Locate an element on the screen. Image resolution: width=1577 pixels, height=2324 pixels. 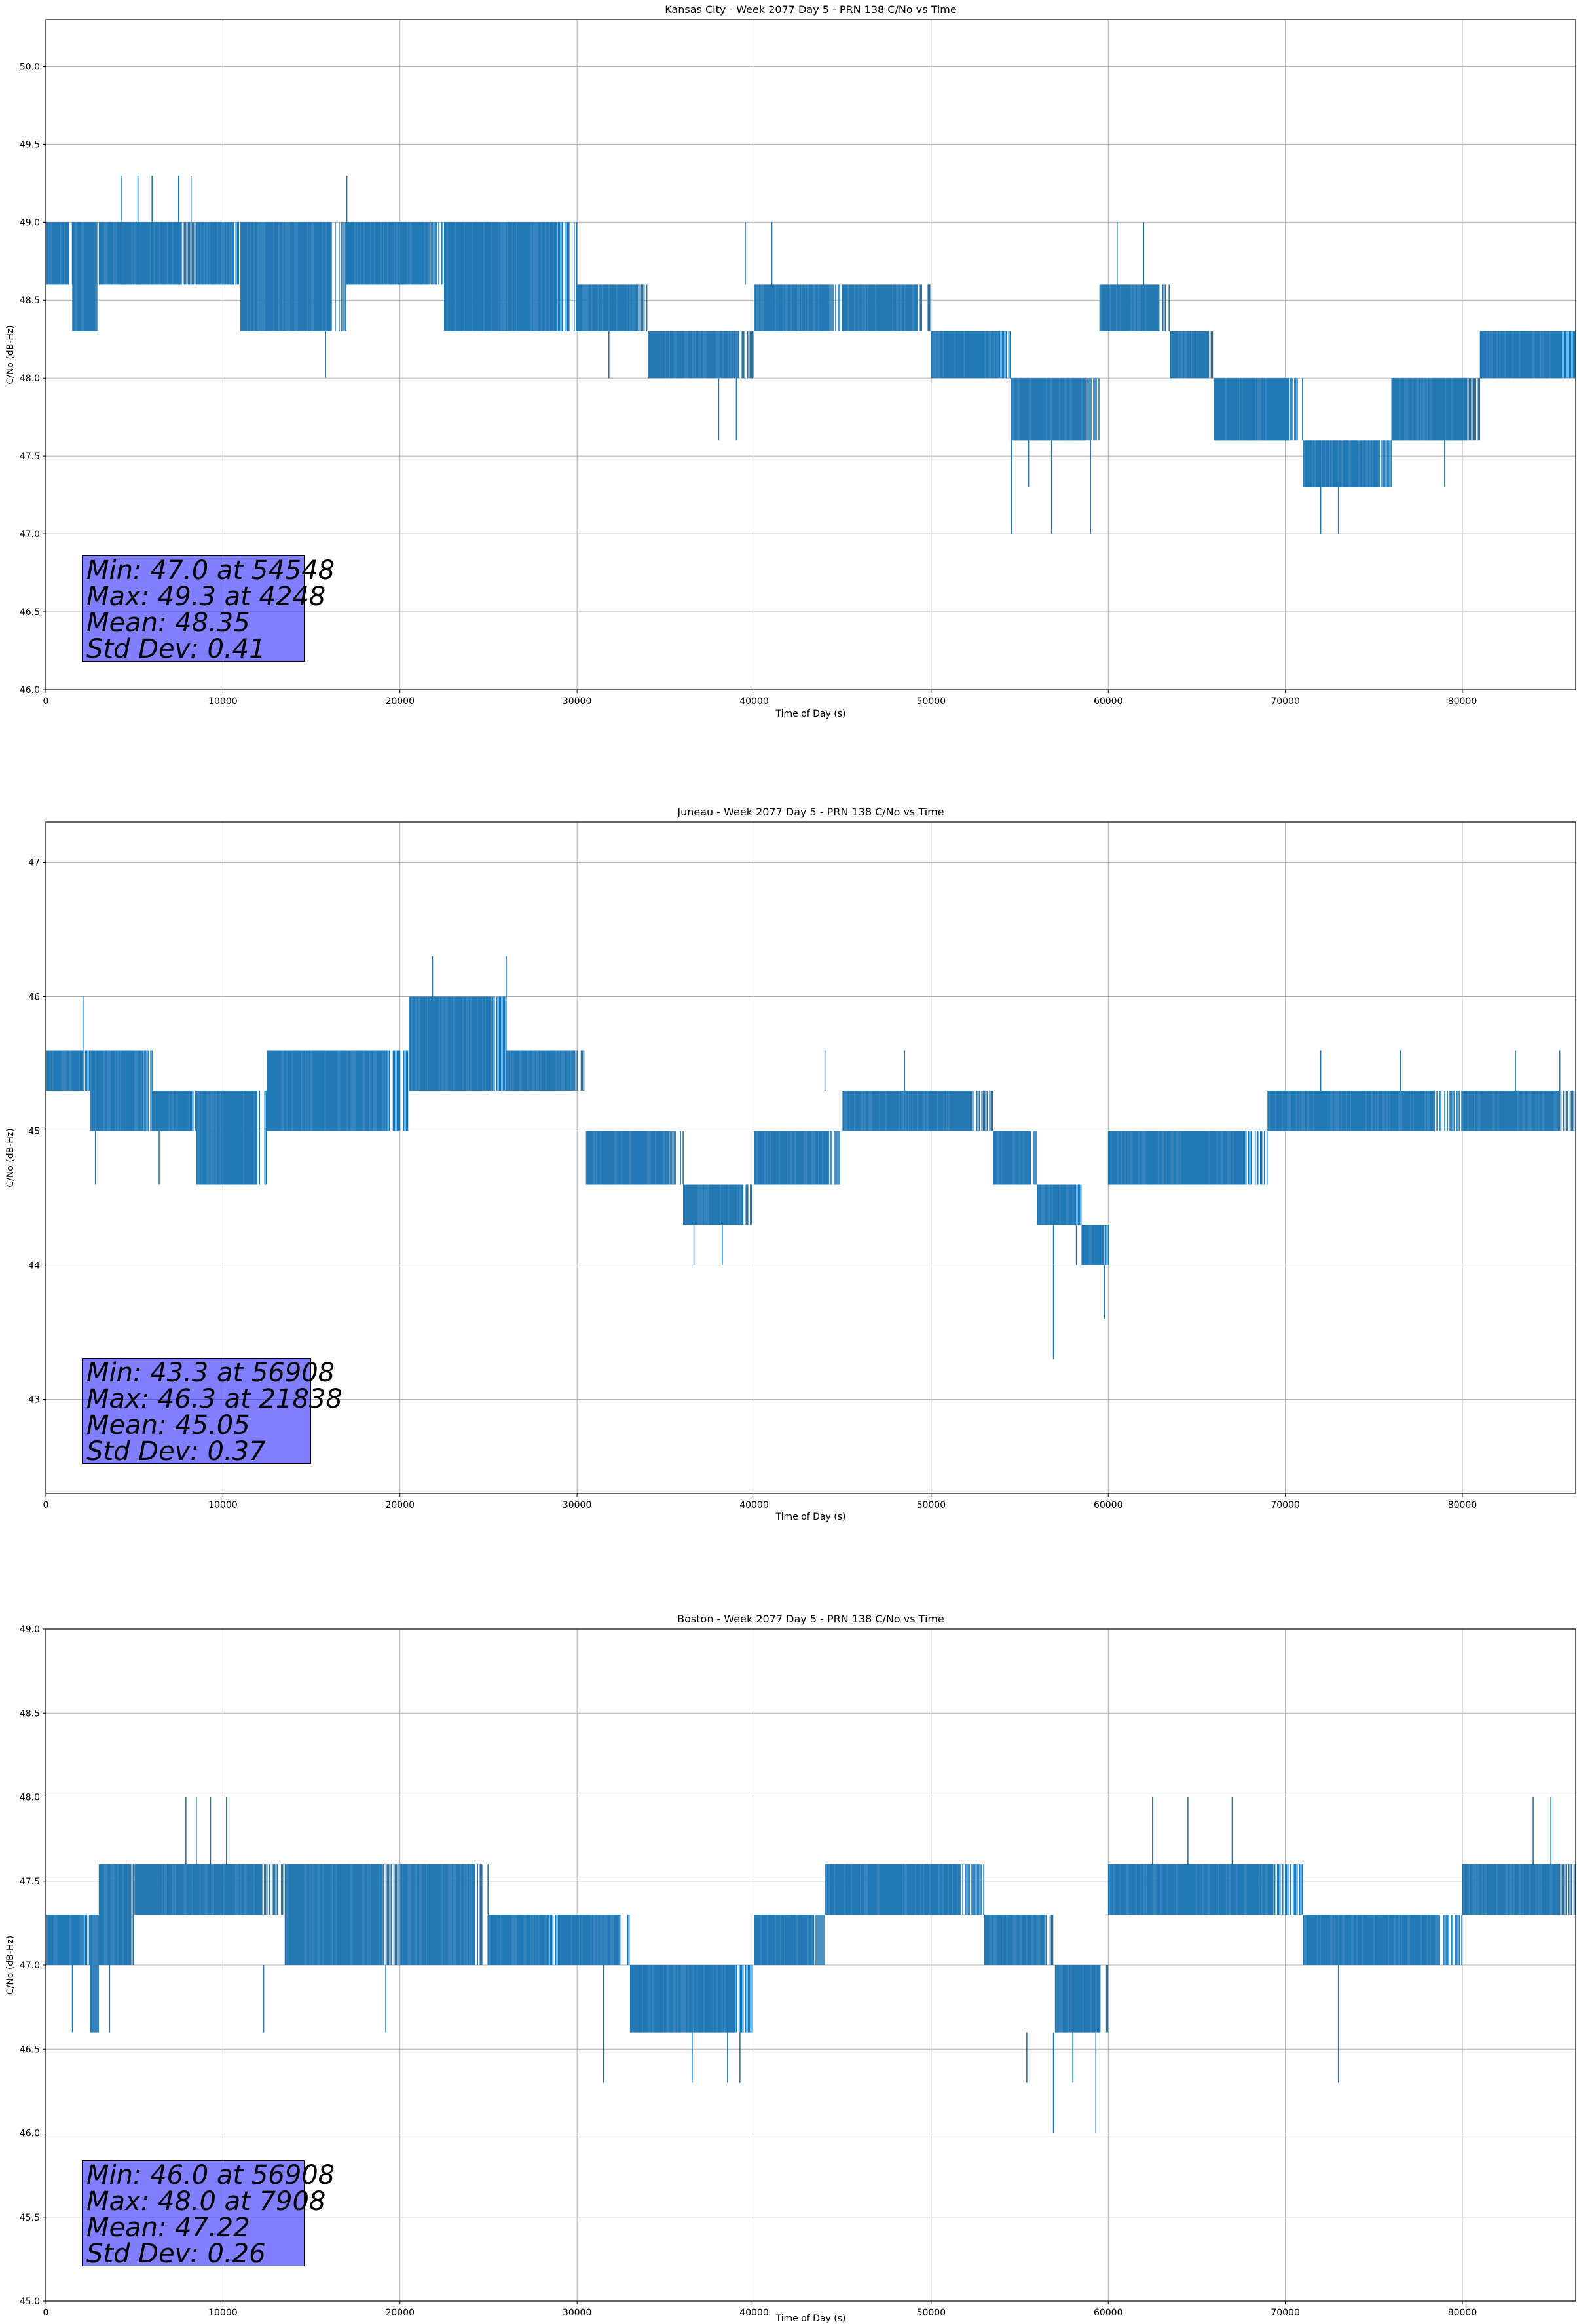
y-tick-label: 46 is located at coordinates (34, 997).